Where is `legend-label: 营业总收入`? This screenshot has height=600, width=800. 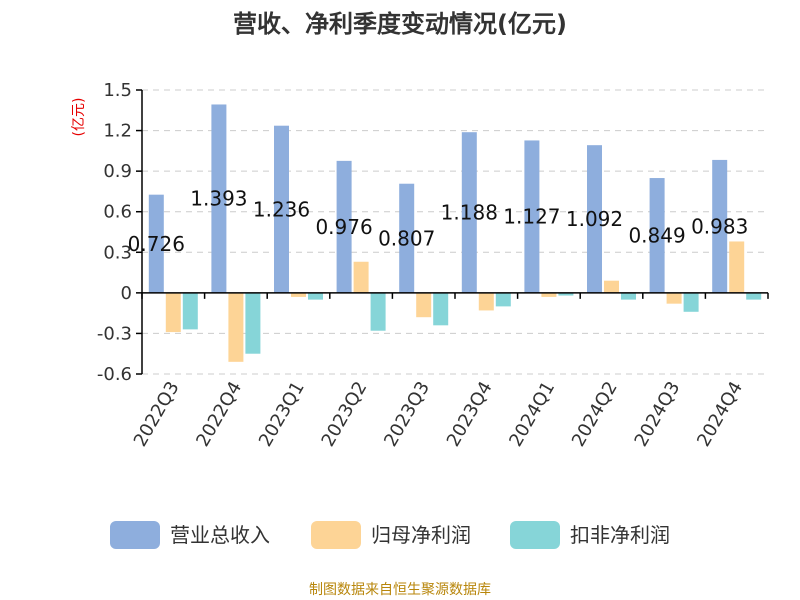 legend-label: 营业总收入 is located at coordinates (220, 535).